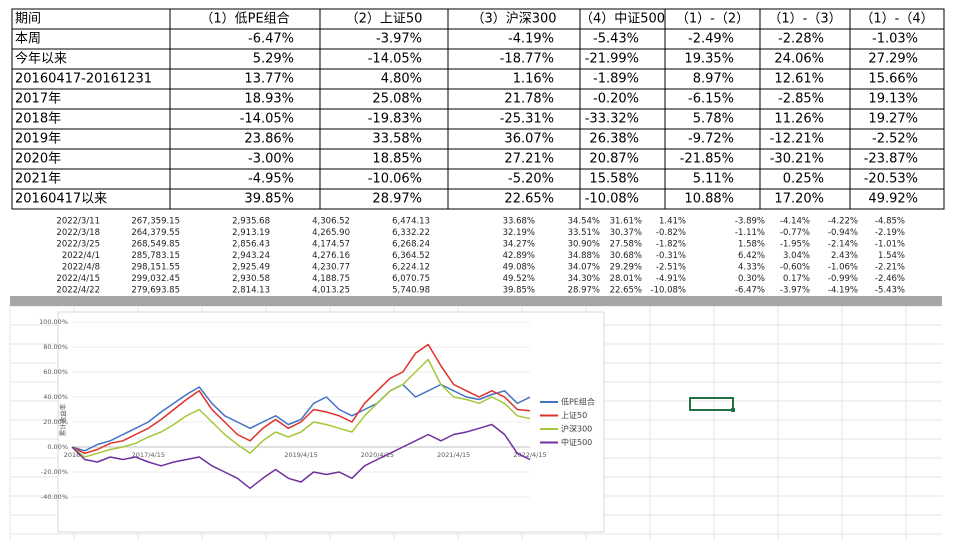 This screenshot has height=540, width=960. Describe the element at coordinates (271, 179) in the screenshot. I see `cell: -4.95%` at that location.